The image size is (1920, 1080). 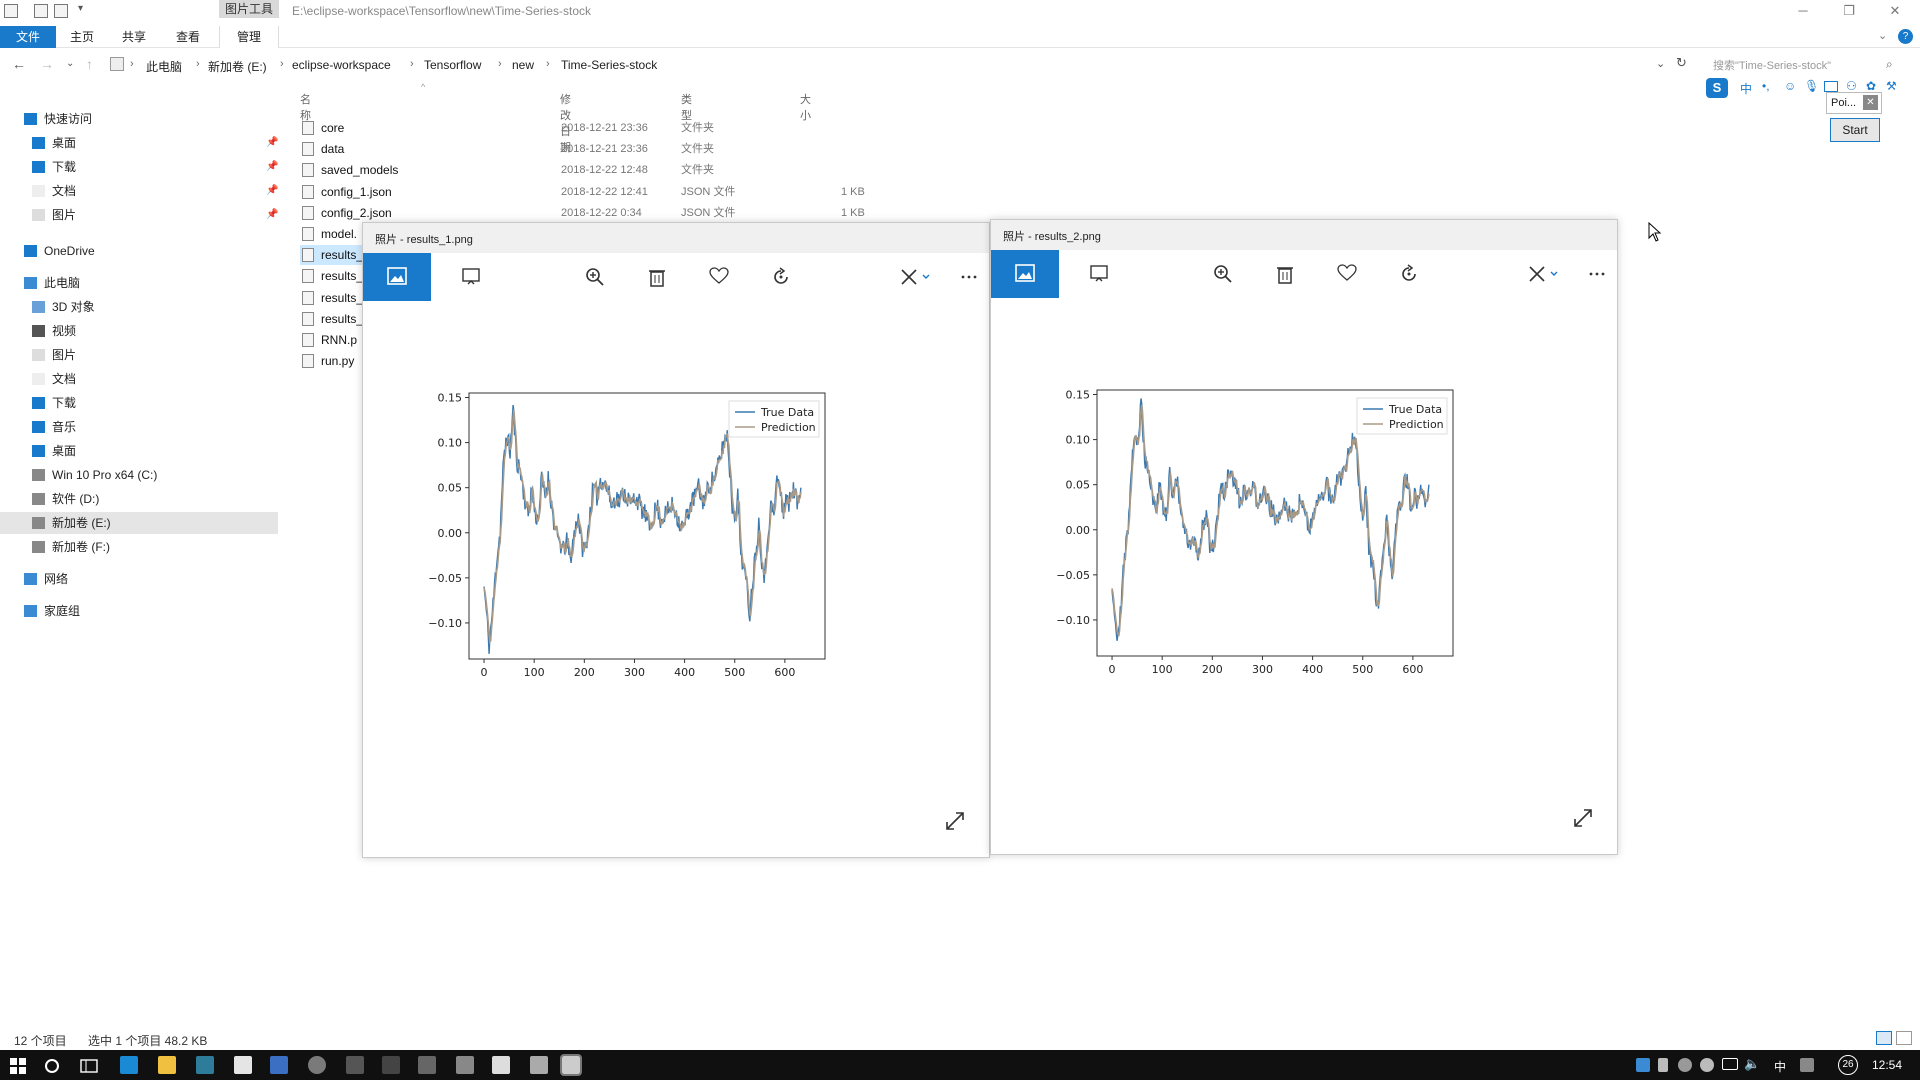 What do you see at coordinates (600, 149) in the screenshot?
I see `file-row: data 2018-12-21 23:36 文件夹` at bounding box center [600, 149].